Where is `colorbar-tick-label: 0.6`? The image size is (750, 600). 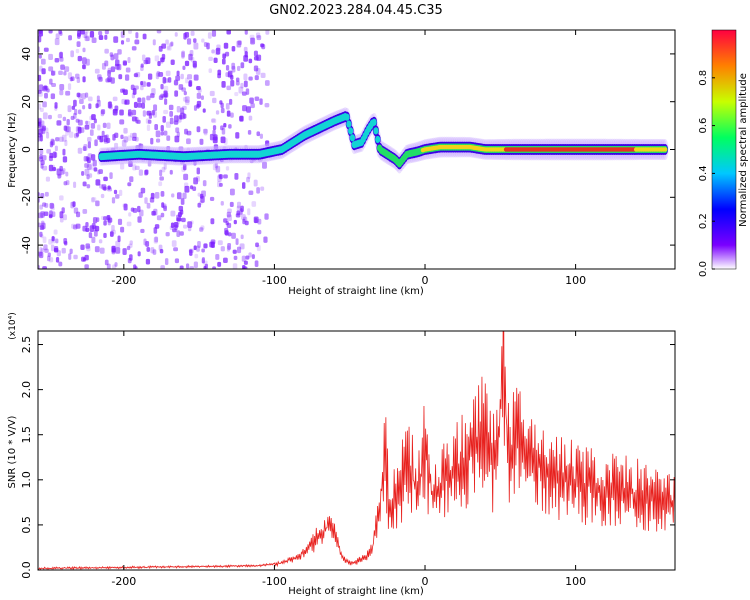
colorbar-tick-label: 0.6 is located at coordinates (703, 126).